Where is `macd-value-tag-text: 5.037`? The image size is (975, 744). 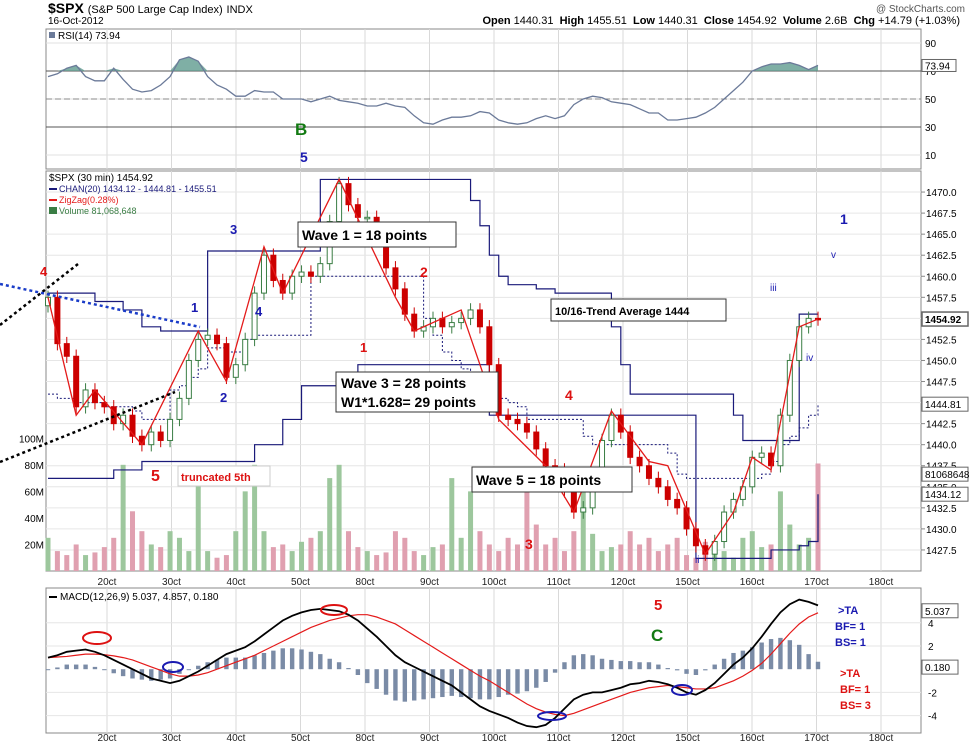 macd-value-tag-text: 5.037 is located at coordinates (937, 612).